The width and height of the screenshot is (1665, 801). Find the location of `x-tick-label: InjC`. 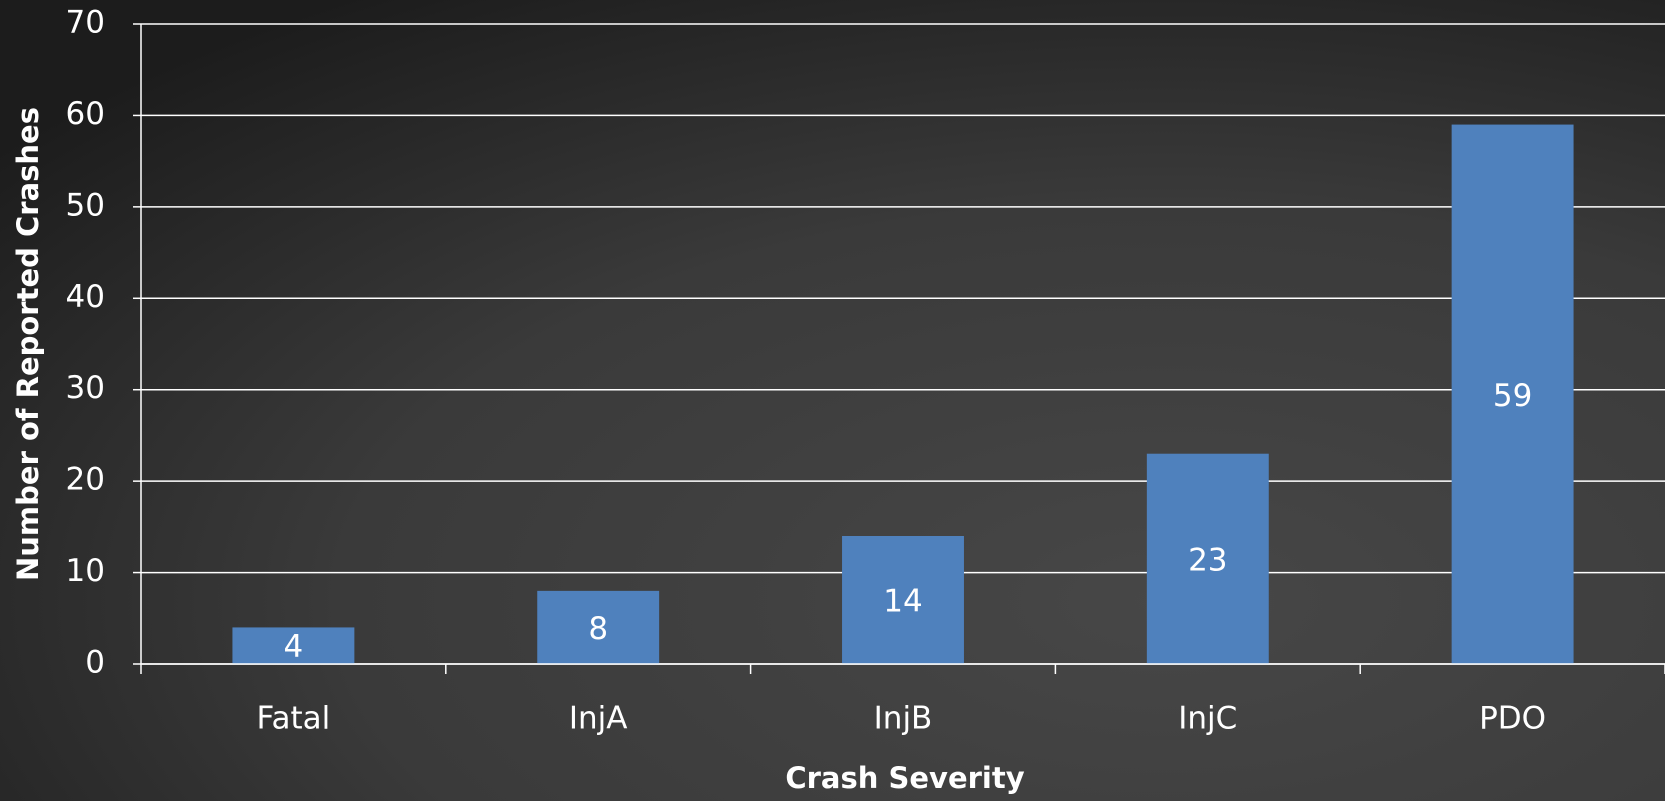

x-tick-label: InjC is located at coordinates (1207, 719).